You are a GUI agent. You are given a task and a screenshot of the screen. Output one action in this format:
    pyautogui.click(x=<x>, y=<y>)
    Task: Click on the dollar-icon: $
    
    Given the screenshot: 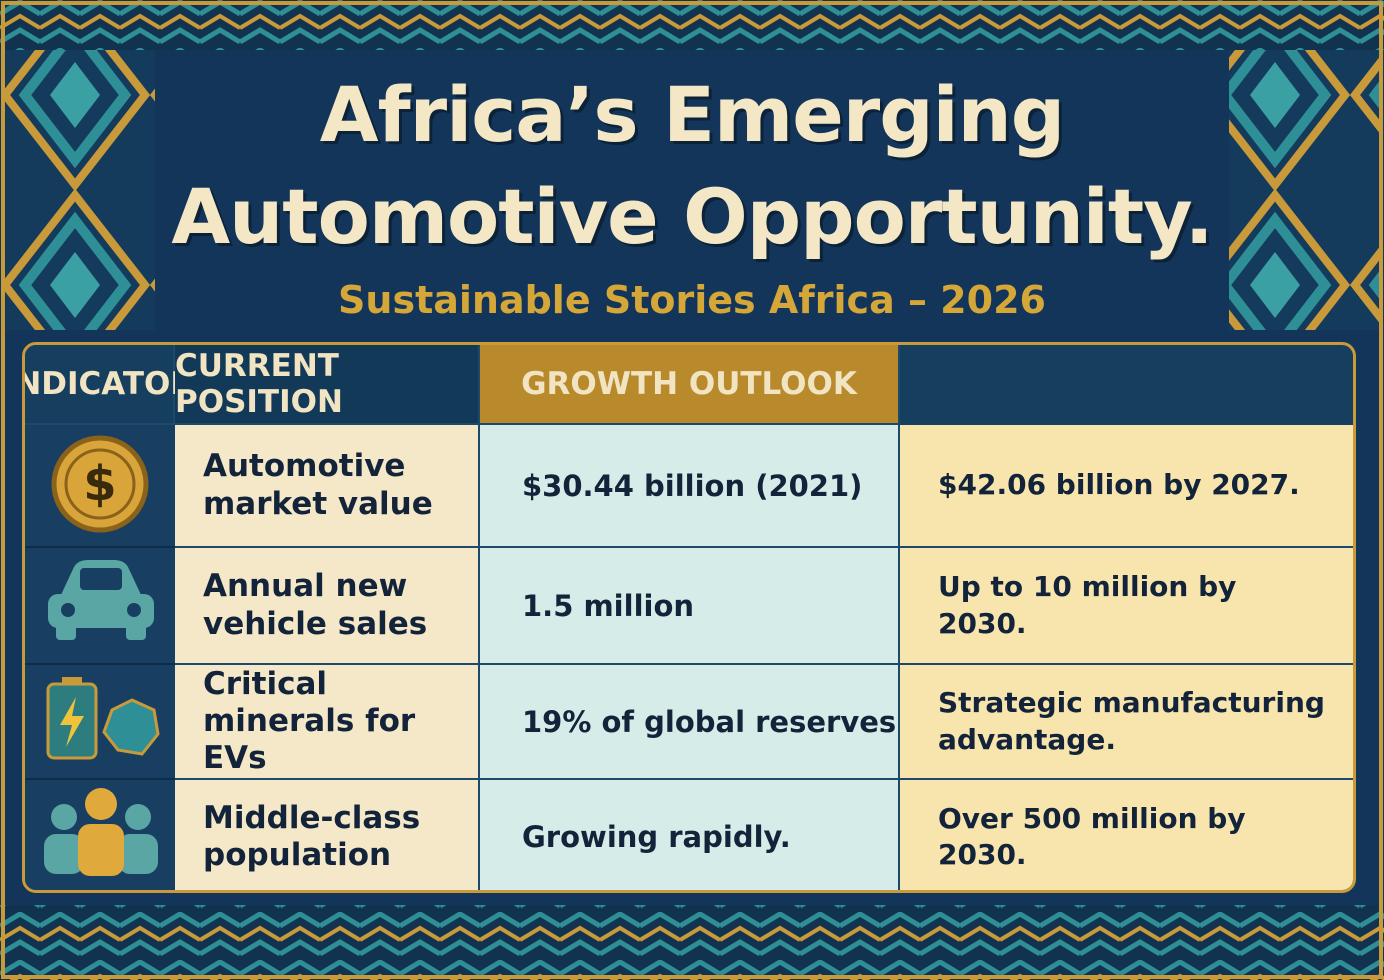 What is the action you would take?
    pyautogui.click(x=100, y=484)
    